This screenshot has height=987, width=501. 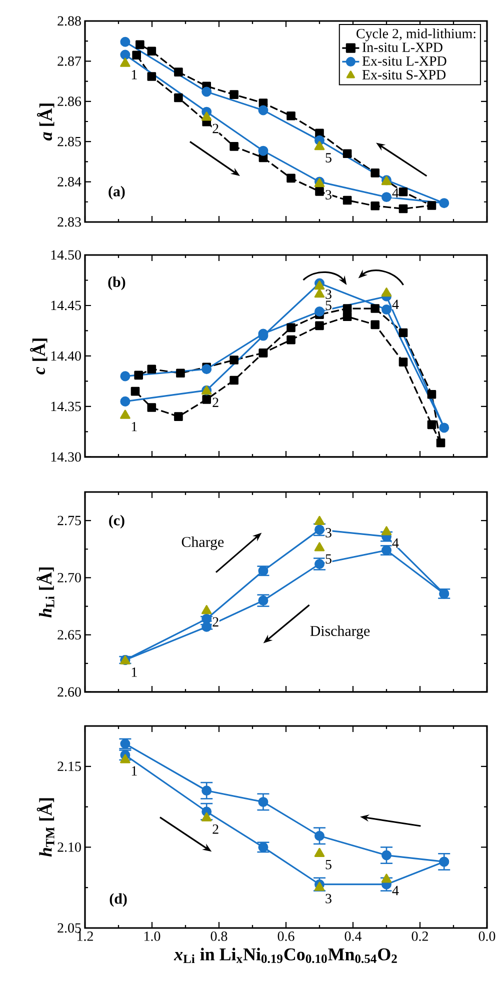 What do you see at coordinates (69, 222) in the screenshot?
I see `y-tick-label: 2.83` at bounding box center [69, 222].